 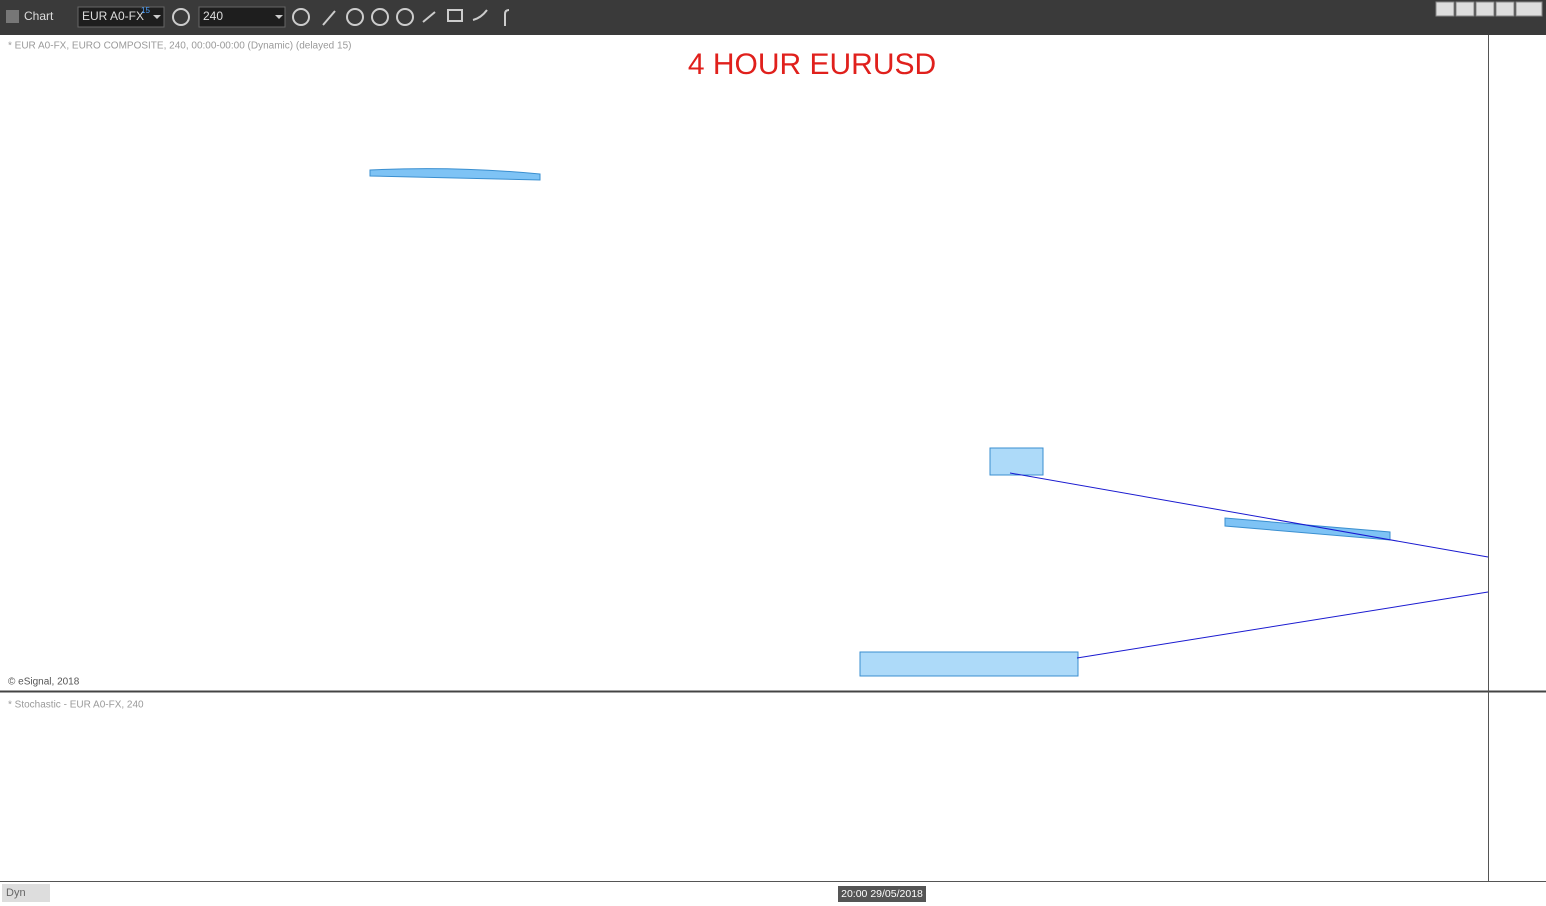 I want to click on window-buttons, so click(x=1489, y=9).